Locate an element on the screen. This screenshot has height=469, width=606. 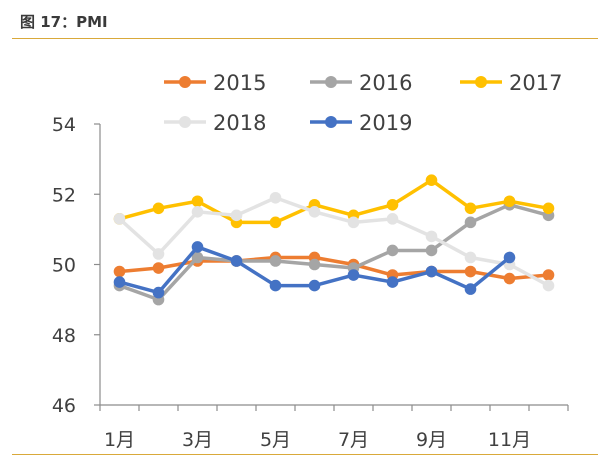
series-2017 is located at coordinates (334, 201).